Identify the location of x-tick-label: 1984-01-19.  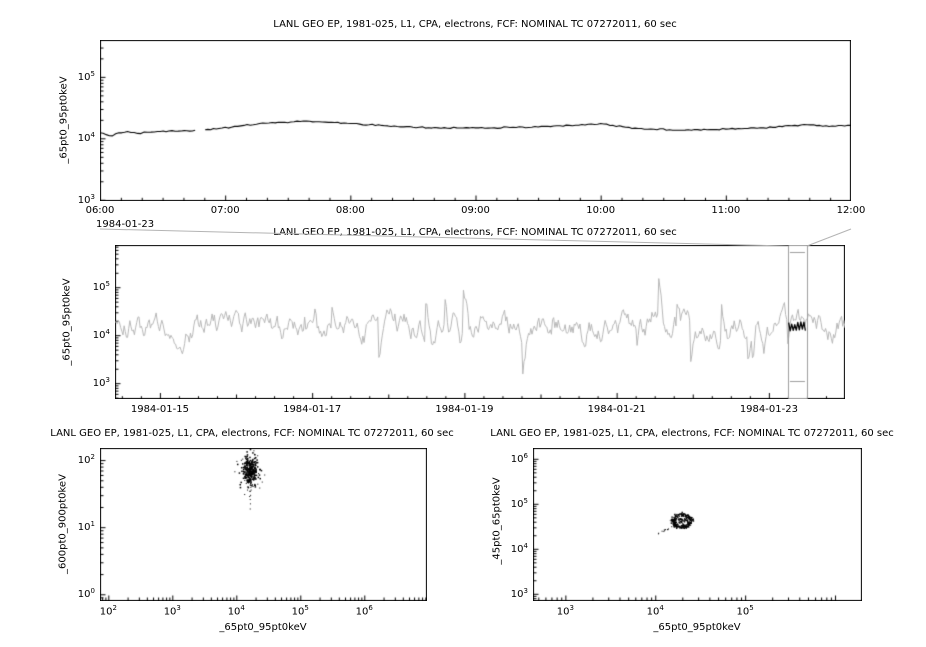
(464, 409).